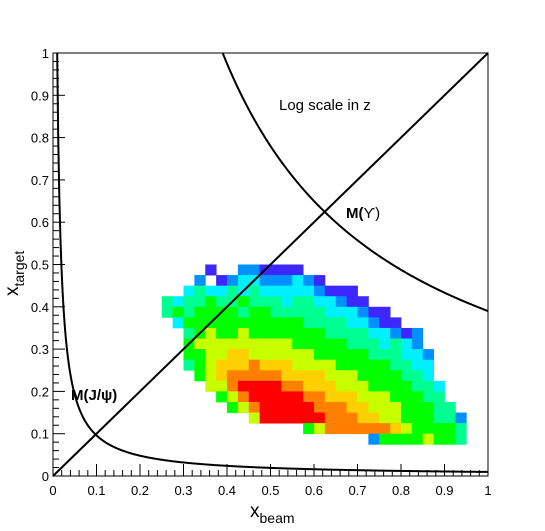 The height and width of the screenshot is (531, 545). I want to click on y-tick-label: 0.7, so click(40, 180).